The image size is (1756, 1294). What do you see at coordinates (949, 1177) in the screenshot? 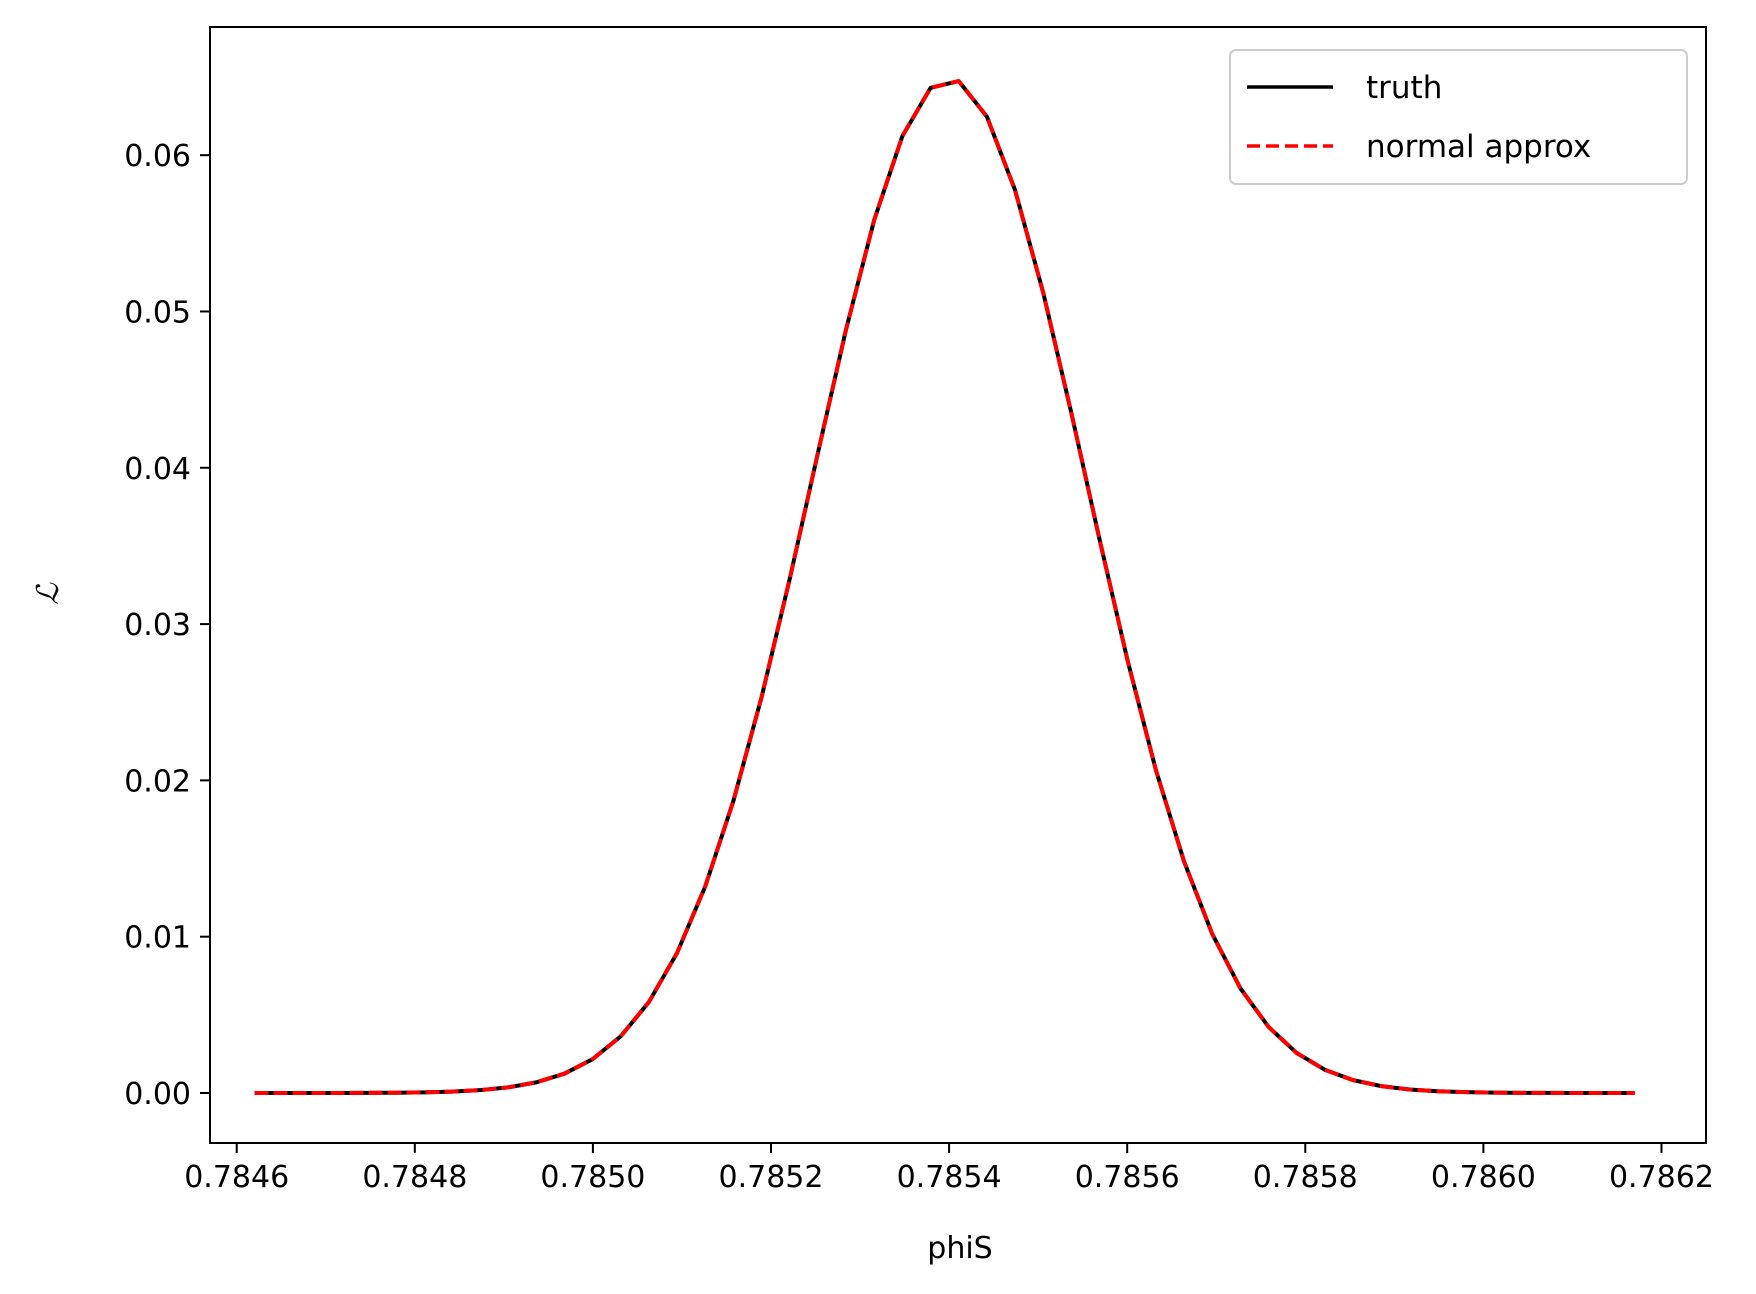
I see `x-tick-label: 0.7854` at bounding box center [949, 1177].